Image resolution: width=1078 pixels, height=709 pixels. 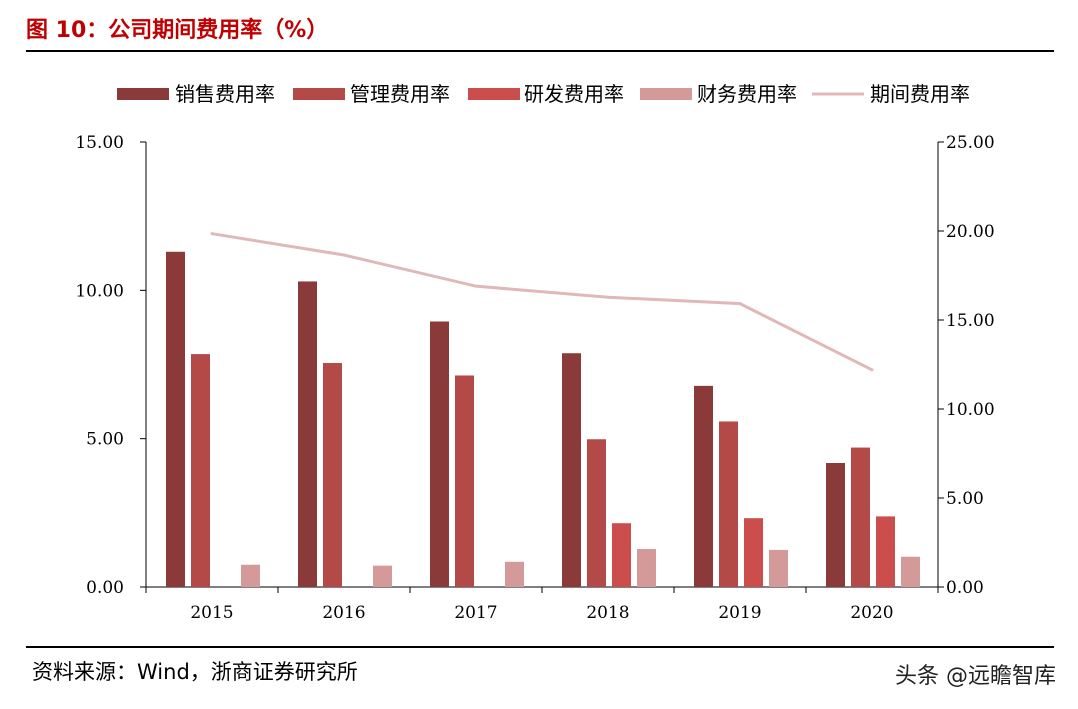 What do you see at coordinates (608, 297) in the screenshot?
I see `line-point-2018` at bounding box center [608, 297].